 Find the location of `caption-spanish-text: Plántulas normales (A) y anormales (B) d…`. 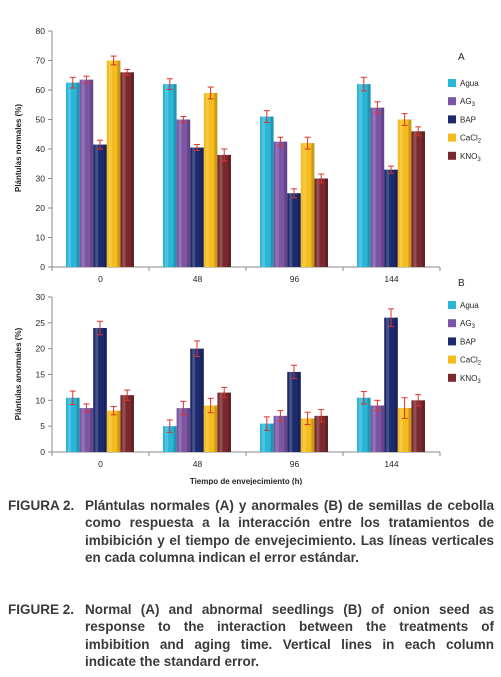

caption-spanish-text: Plántulas normales (A) y anormales (B) d… is located at coordinates (289, 532).